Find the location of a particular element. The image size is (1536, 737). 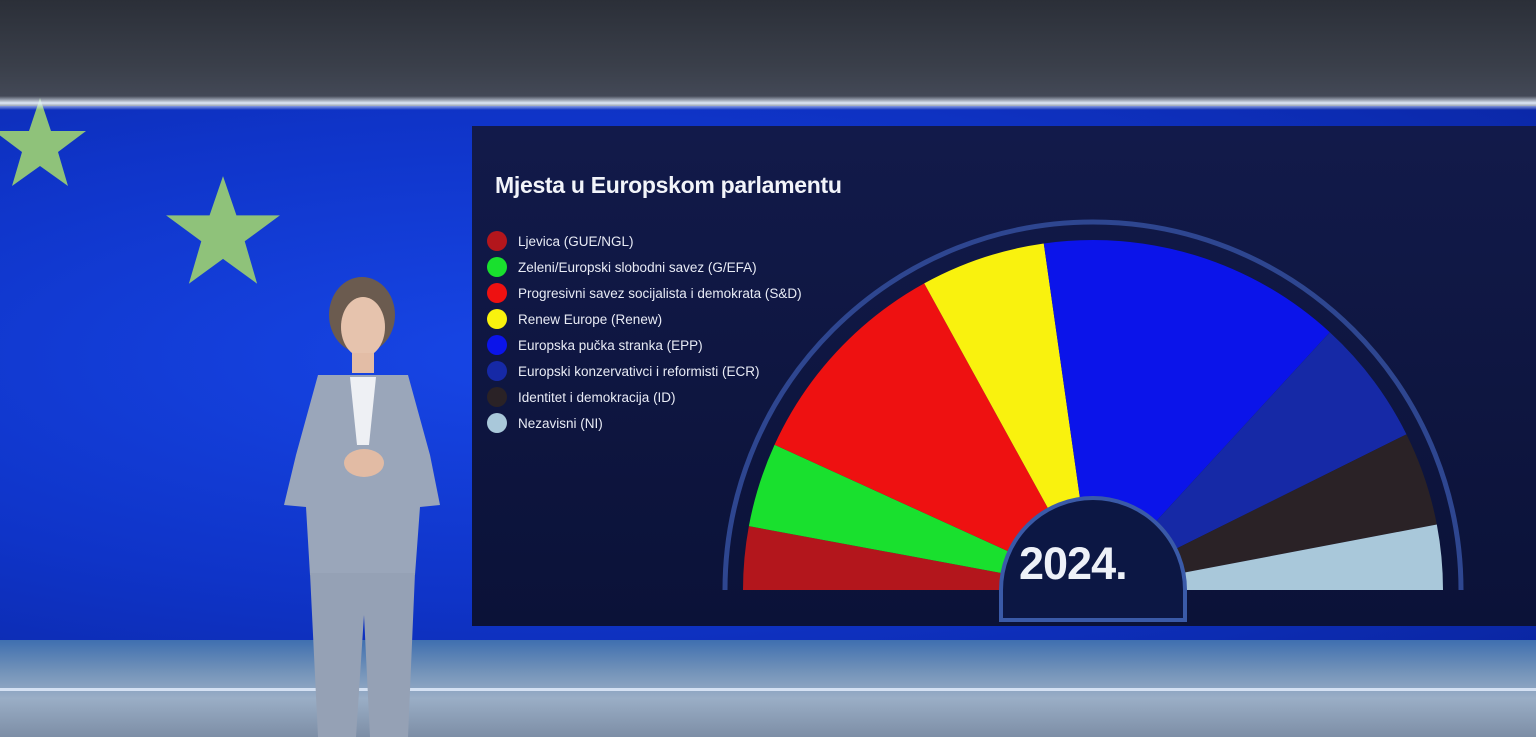

year-label: 2024. is located at coordinates (1073, 563).